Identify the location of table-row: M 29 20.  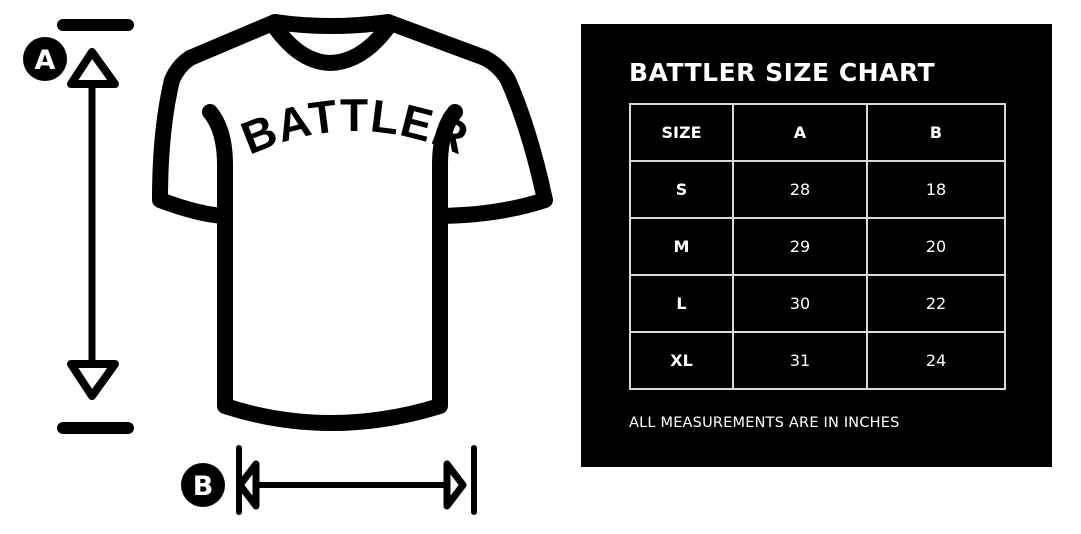
(817, 246).